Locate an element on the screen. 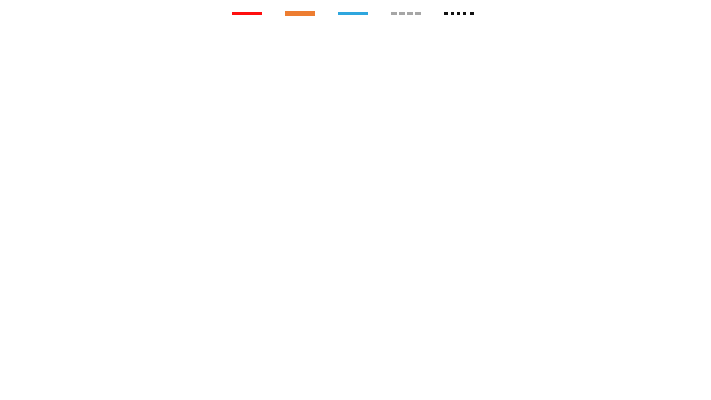 This screenshot has width=711, height=400. legend-item-apharman2018ver2 is located at coordinates (408, 13).